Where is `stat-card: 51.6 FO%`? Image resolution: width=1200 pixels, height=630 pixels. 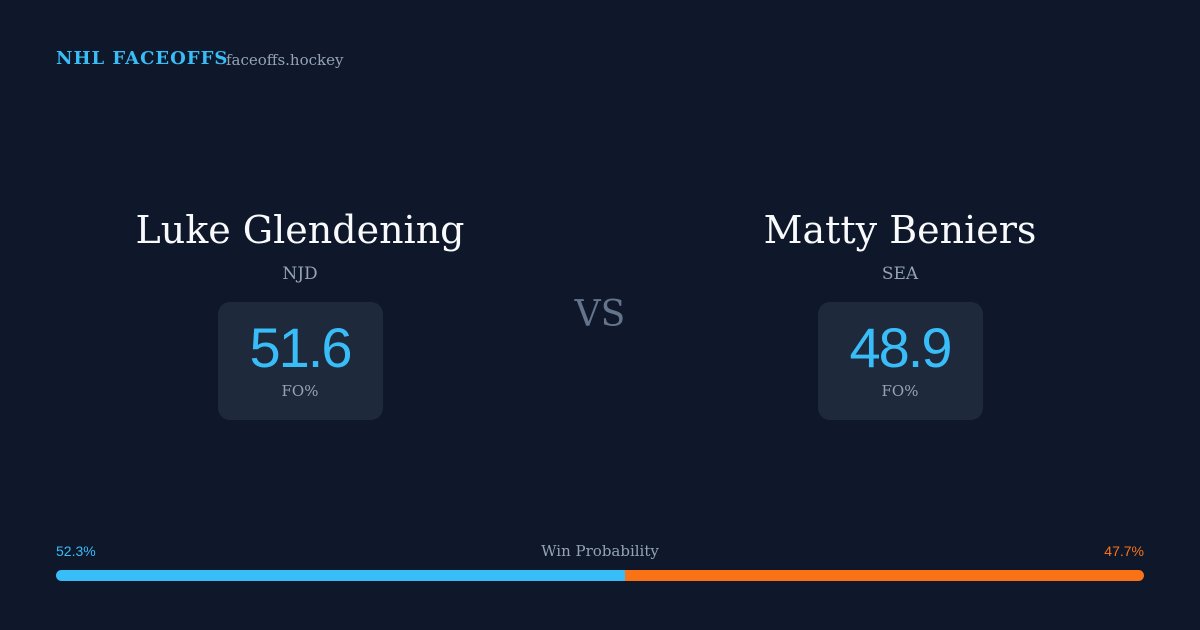 stat-card: 51.6 FO% is located at coordinates (300, 361).